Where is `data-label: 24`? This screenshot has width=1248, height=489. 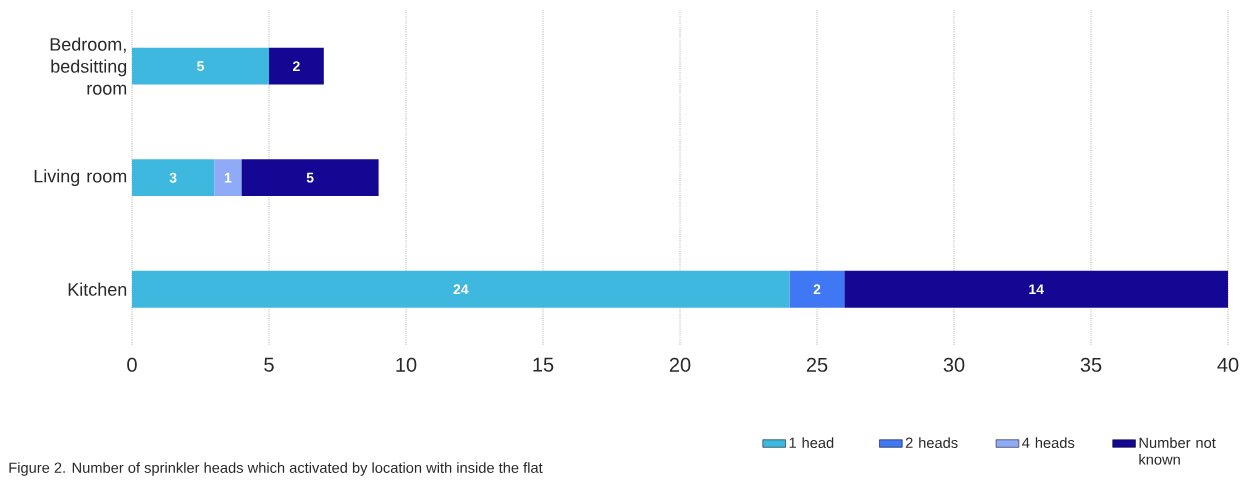 data-label: 24 is located at coordinates (461, 289).